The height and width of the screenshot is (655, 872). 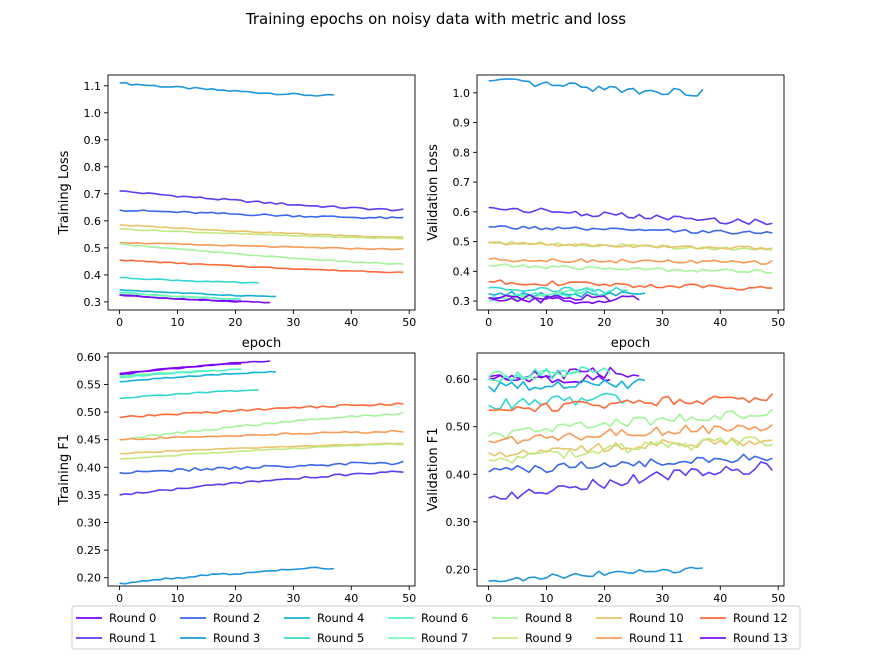 I want to click on y-tick-label: 0.55, so click(x=89, y=384).